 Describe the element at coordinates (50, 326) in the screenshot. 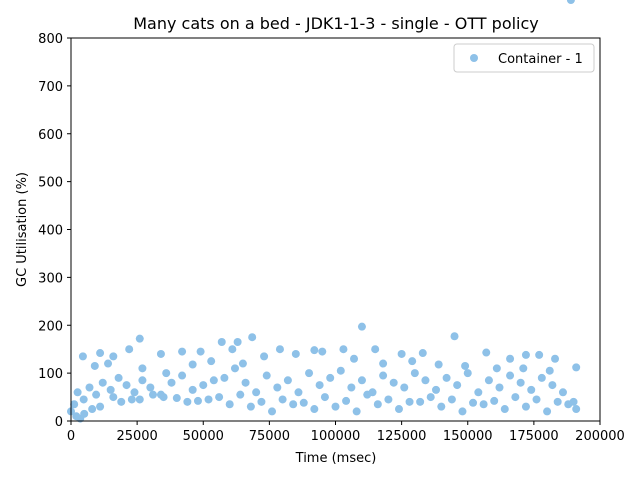

I see `y-tick-label: 200` at that location.